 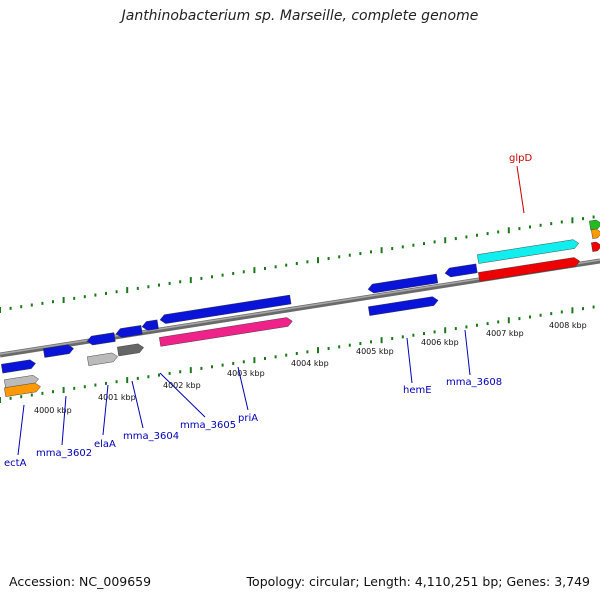 What do you see at coordinates (53, 410) in the screenshot?
I see `scale-tick-label: 4000 kbp` at bounding box center [53, 410].